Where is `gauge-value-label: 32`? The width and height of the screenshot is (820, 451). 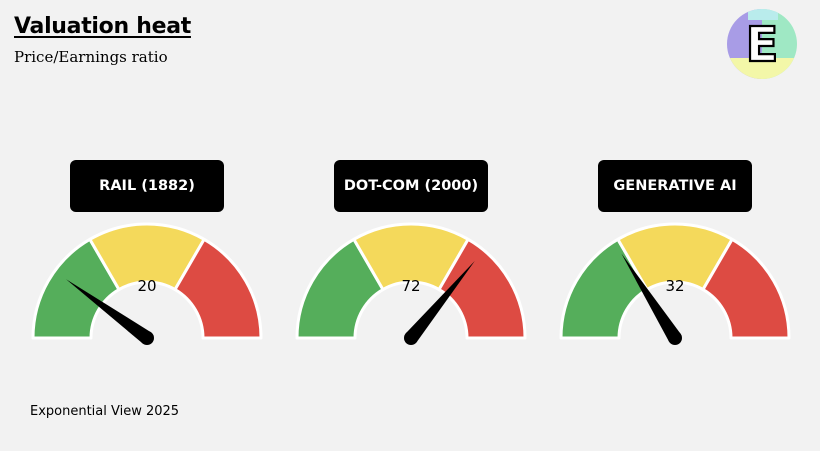 gauge-value-label: 32 is located at coordinates (674, 286).